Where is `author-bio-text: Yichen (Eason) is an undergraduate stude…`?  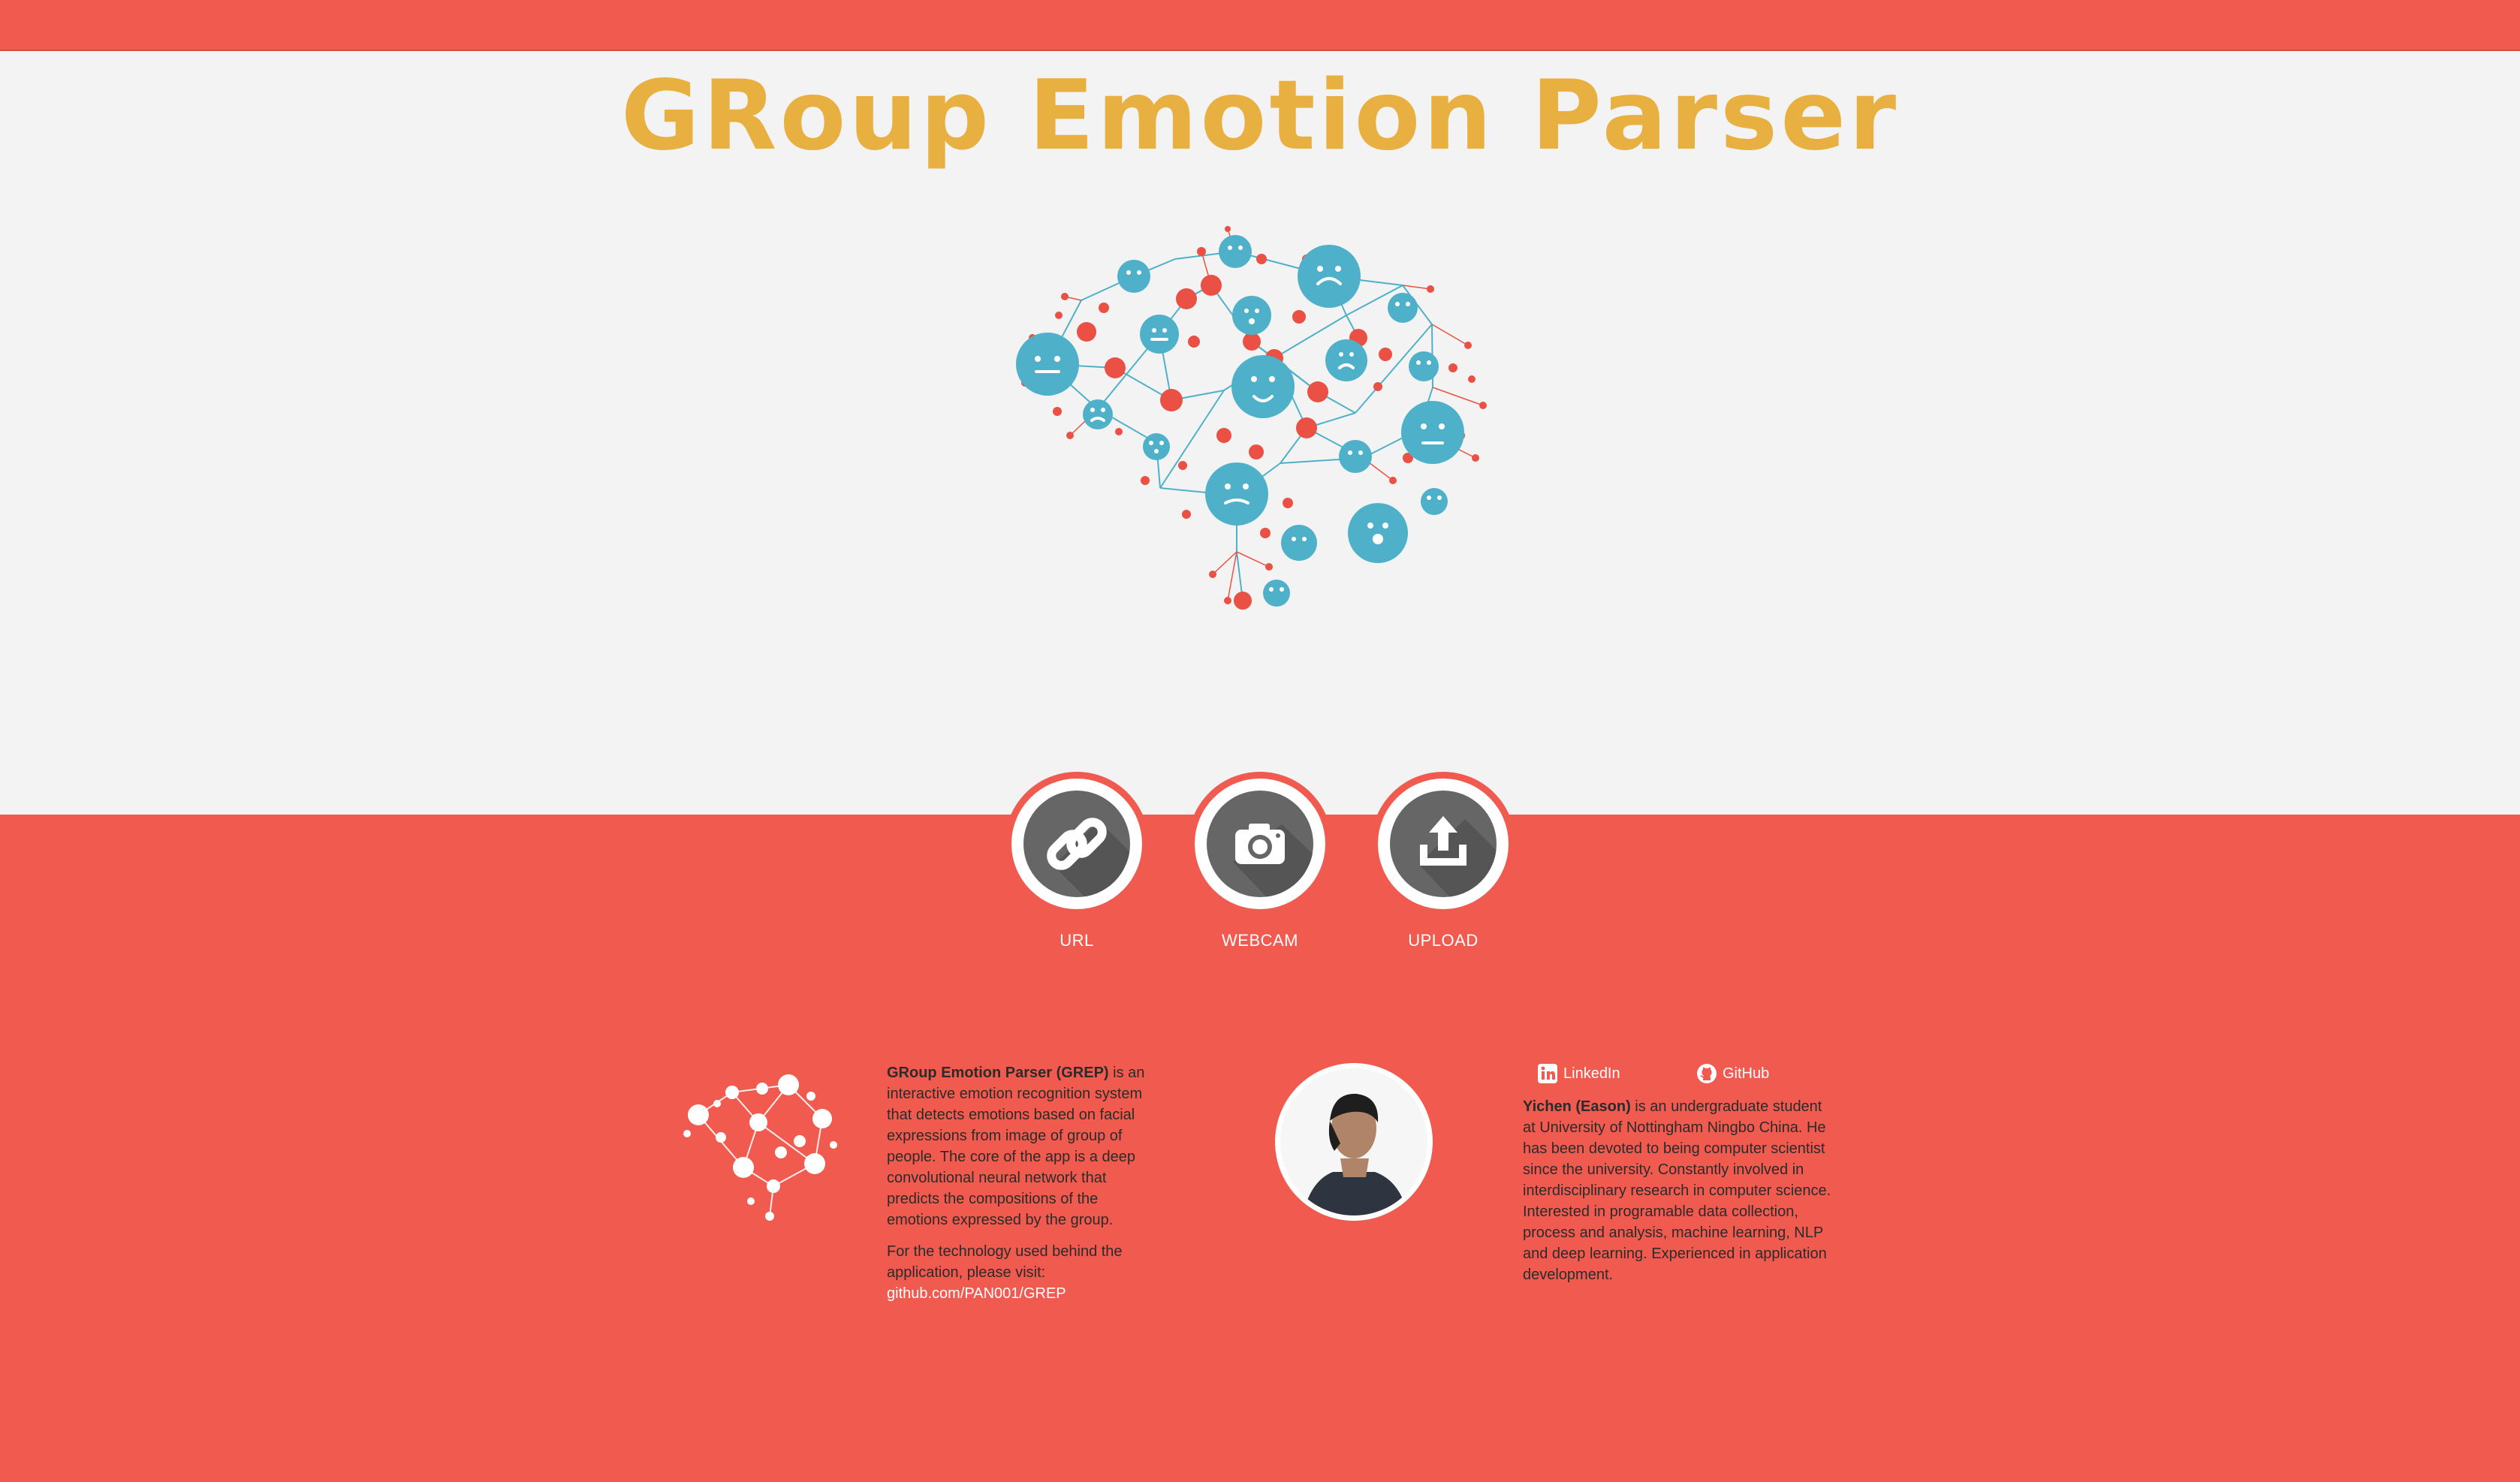 author-bio-text: Yichen (Eason) is an undergraduate stude… is located at coordinates (1680, 1191).